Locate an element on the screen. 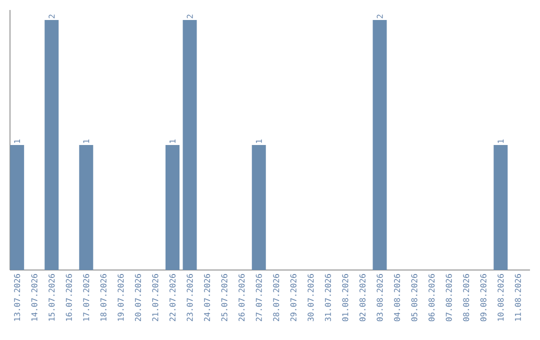 This screenshot has width=540, height=340. x-tick-label: 13.07.2026 is located at coordinates (17, 297).